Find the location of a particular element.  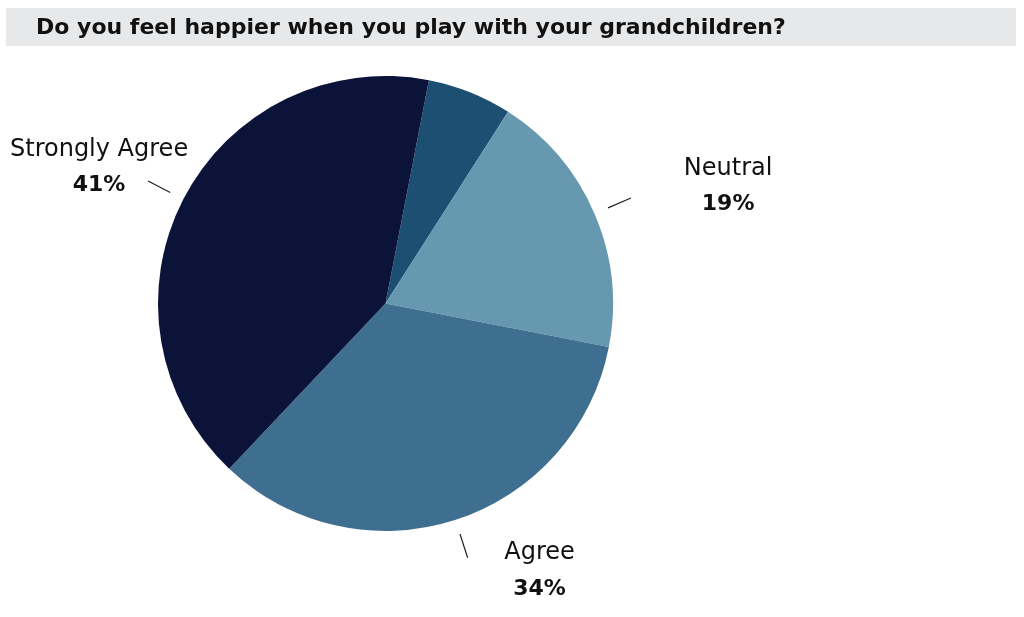

slice-label: Strongly Agree is located at coordinates (99, 147).